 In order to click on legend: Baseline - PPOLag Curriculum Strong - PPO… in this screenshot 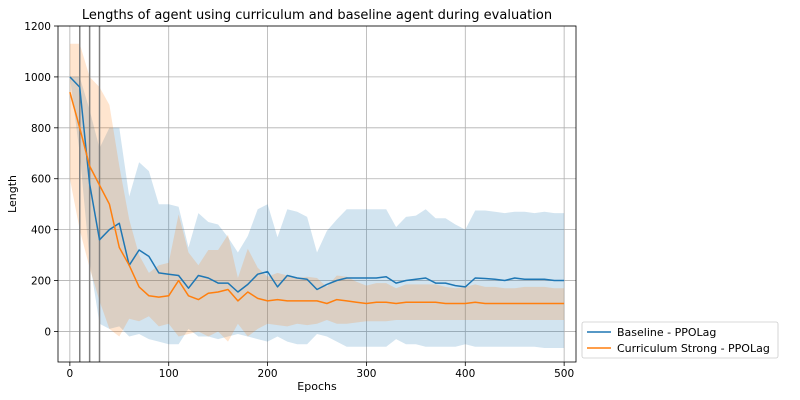, I will do `click(680, 340)`.